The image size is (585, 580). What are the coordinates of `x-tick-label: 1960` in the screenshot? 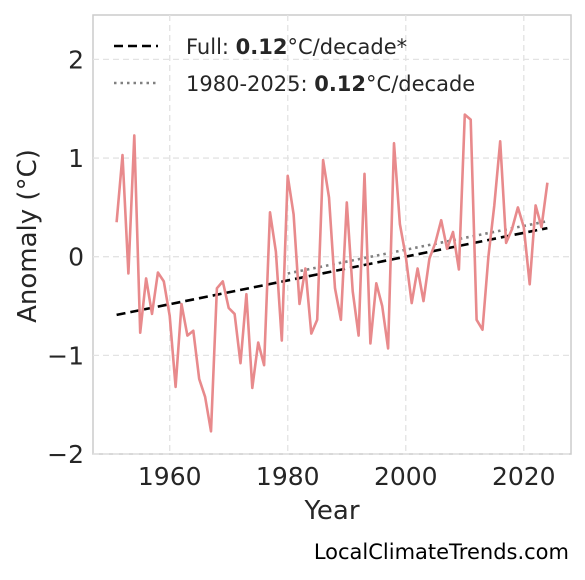 It's located at (170, 476).